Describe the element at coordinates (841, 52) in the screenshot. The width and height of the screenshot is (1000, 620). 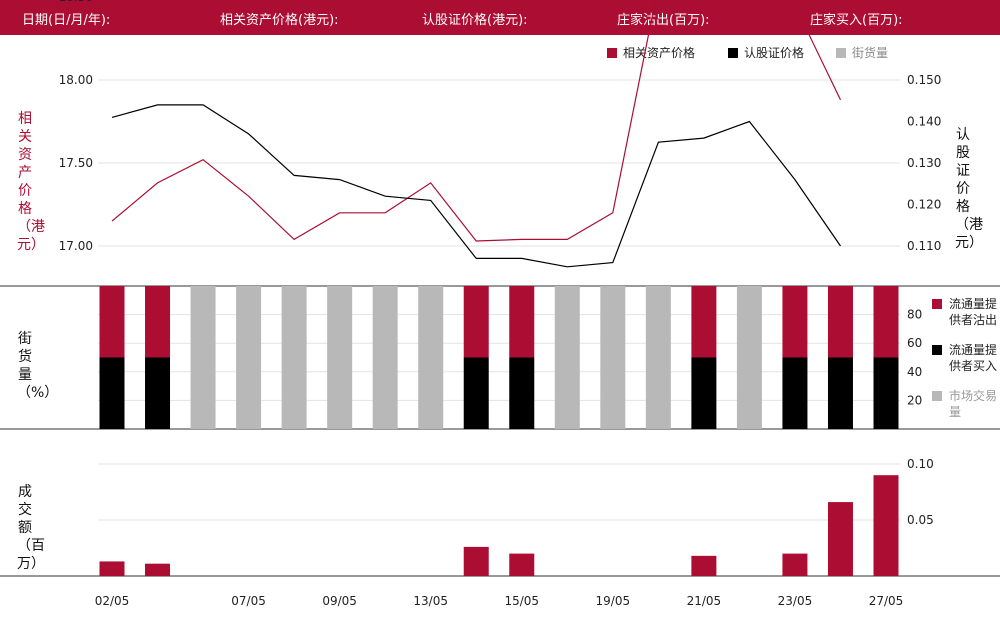
I see `legend-street-swatch` at that location.